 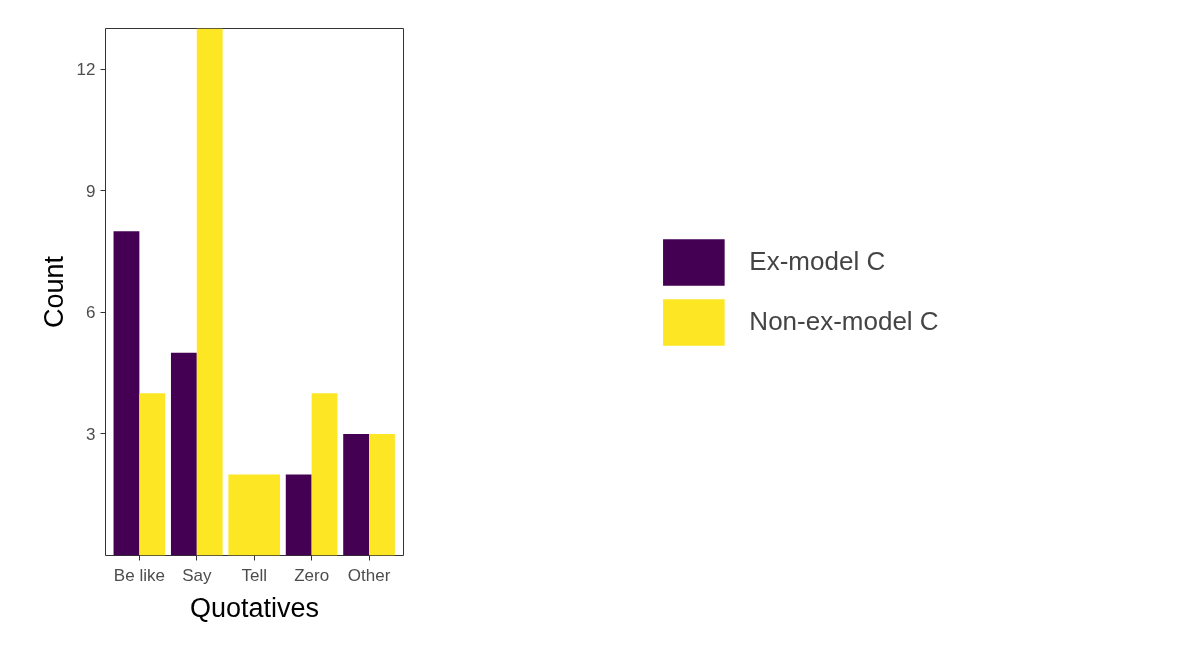 What do you see at coordinates (254, 575) in the screenshot?
I see `x-tick-label: Tell` at bounding box center [254, 575].